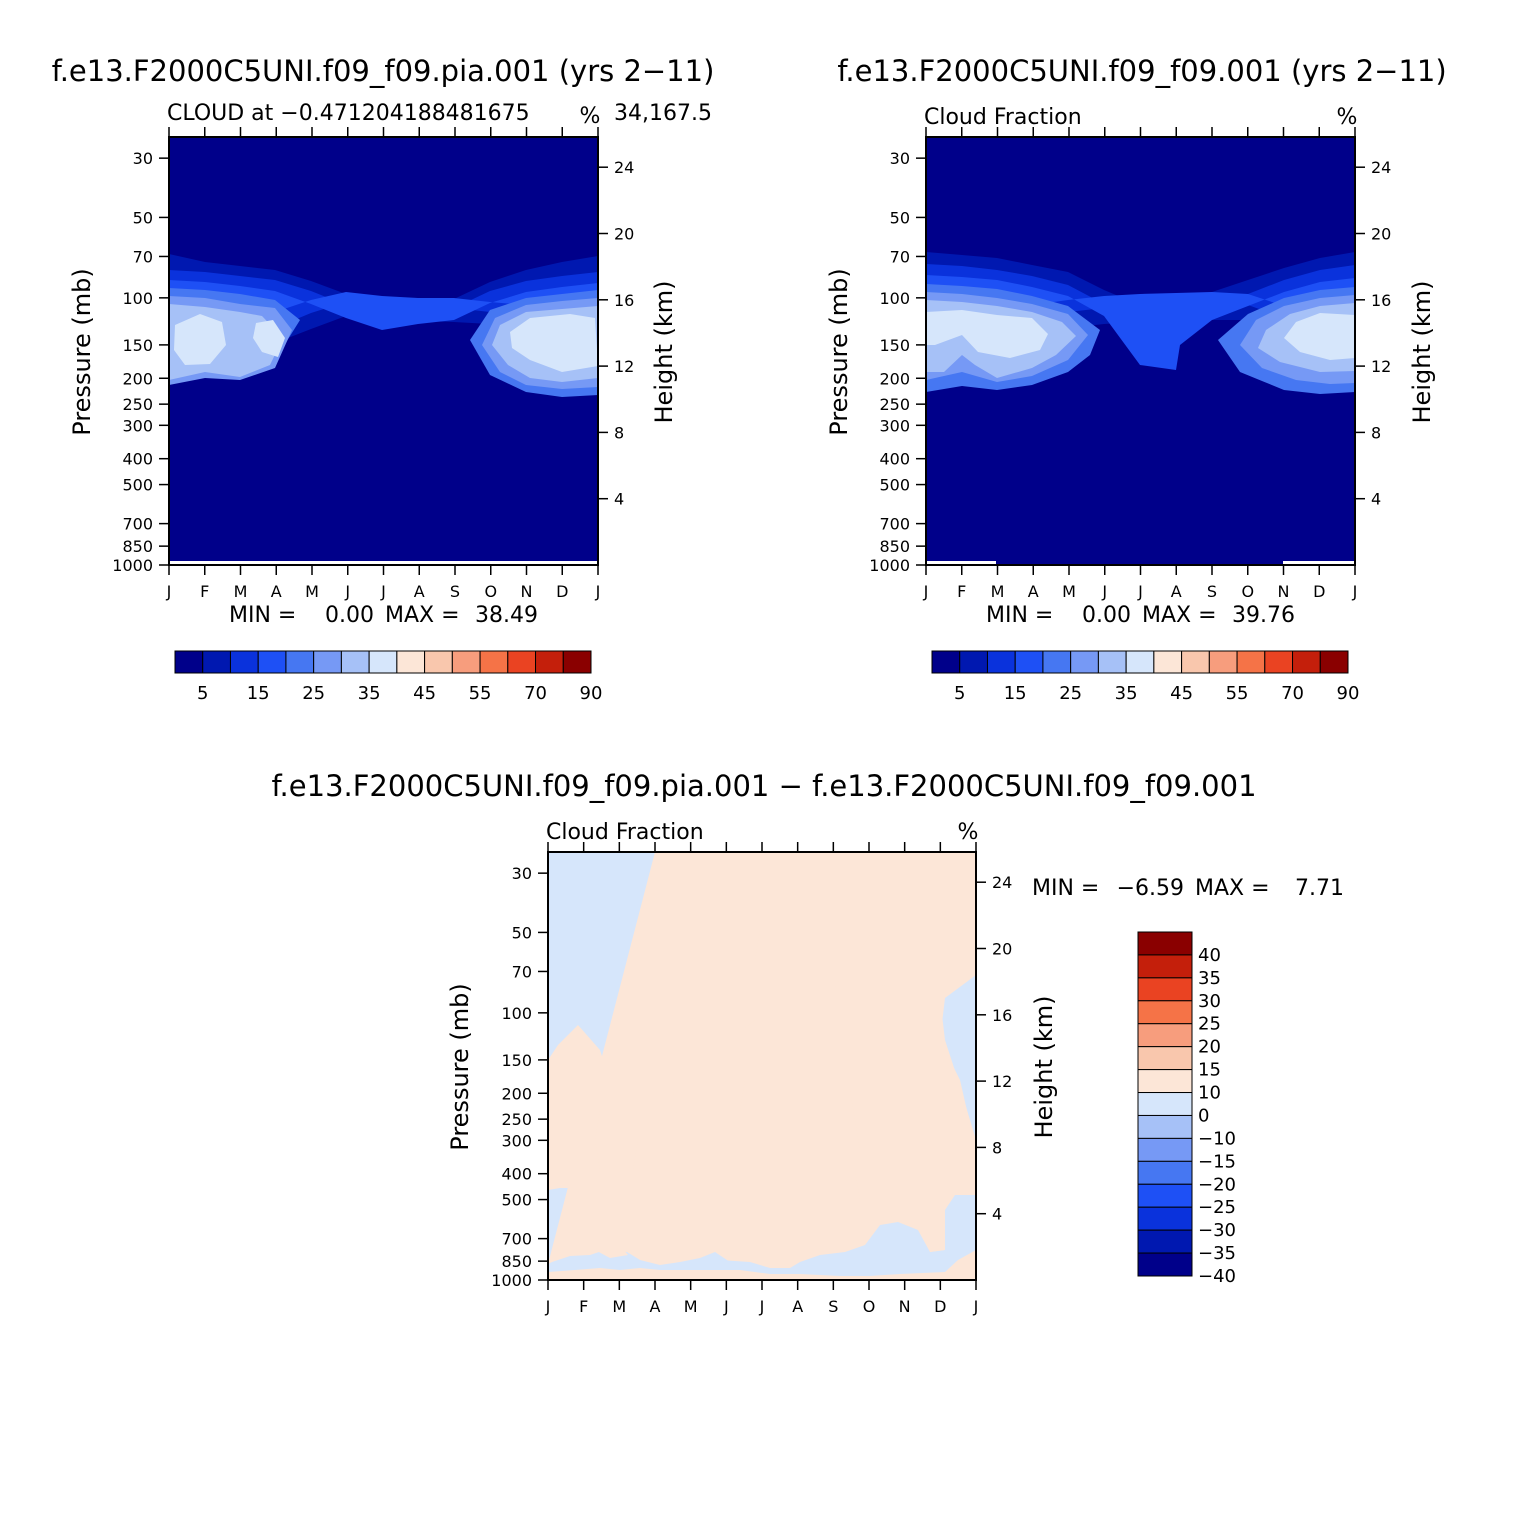 The image size is (1524, 1524). I want to click on panel2-ylabel-right: Height (km), so click(1422, 352).